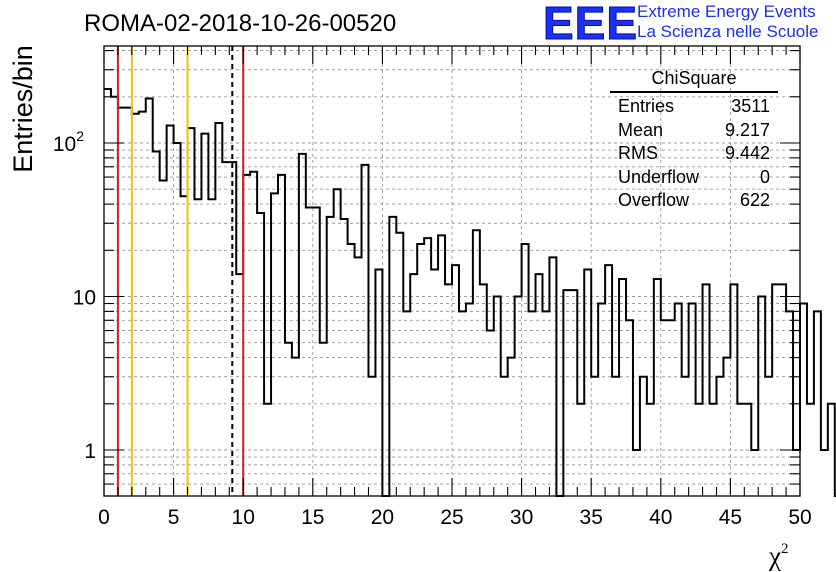 The width and height of the screenshot is (836, 572). I want to click on stats-row-rms: RMS 9.442, so click(694, 154).